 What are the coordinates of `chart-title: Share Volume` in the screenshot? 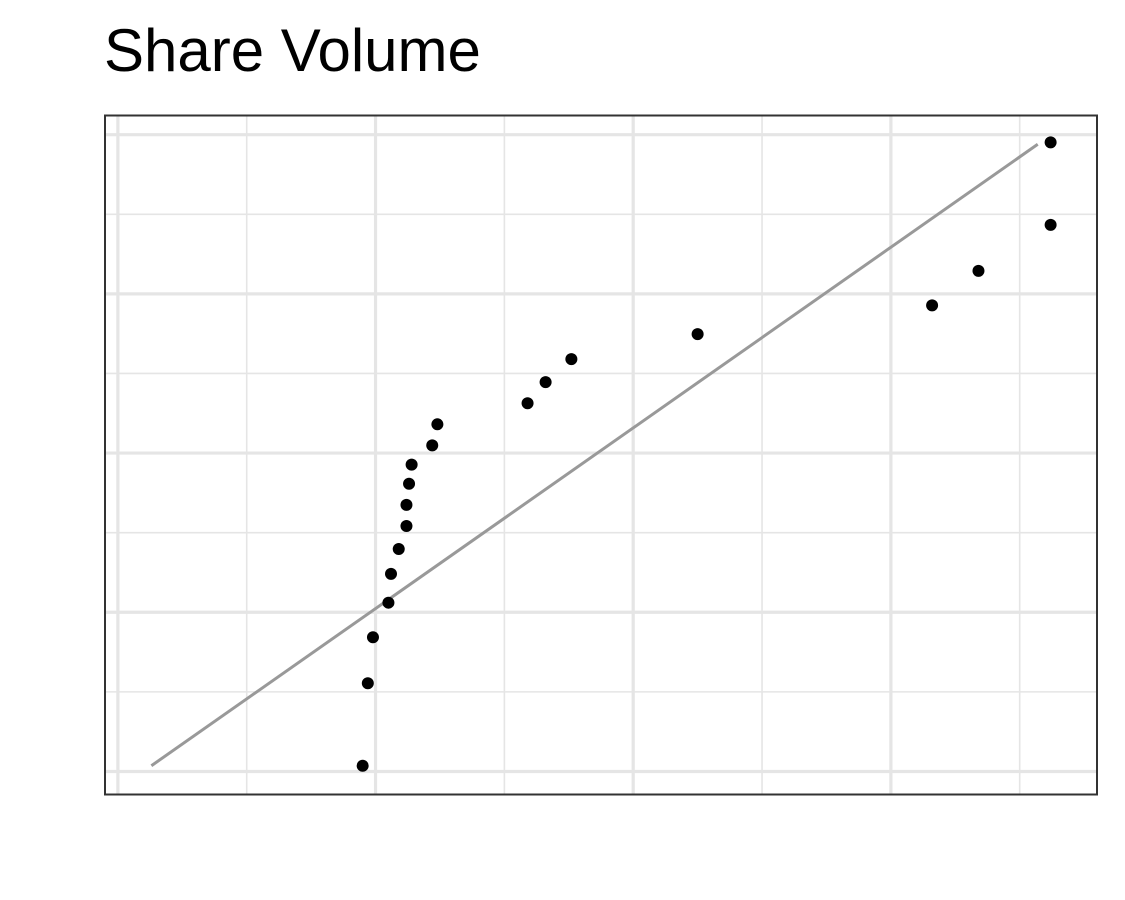 It's located at (292, 50).